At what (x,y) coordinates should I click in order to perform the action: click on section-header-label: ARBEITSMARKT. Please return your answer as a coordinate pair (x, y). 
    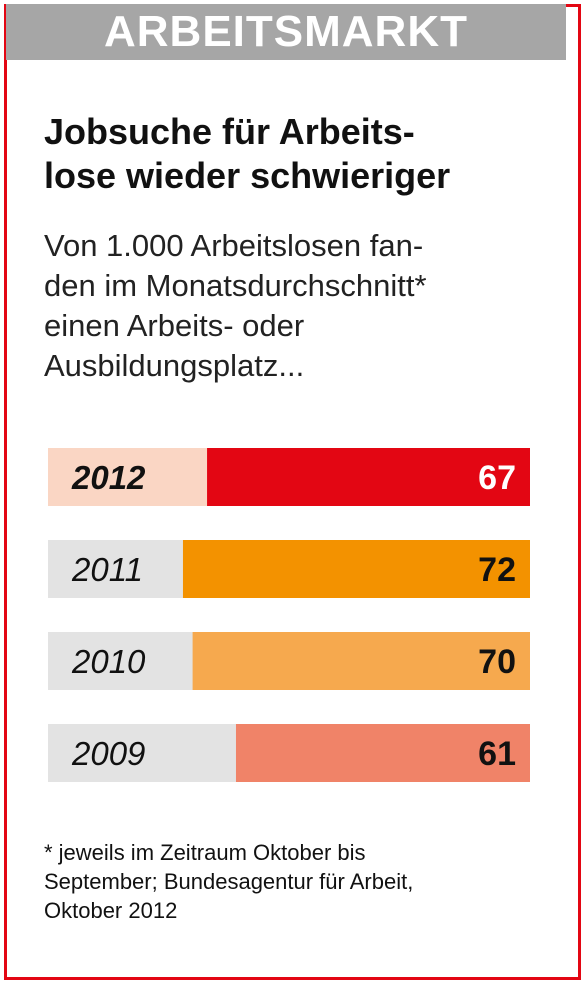
    Looking at the image, I should click on (286, 31).